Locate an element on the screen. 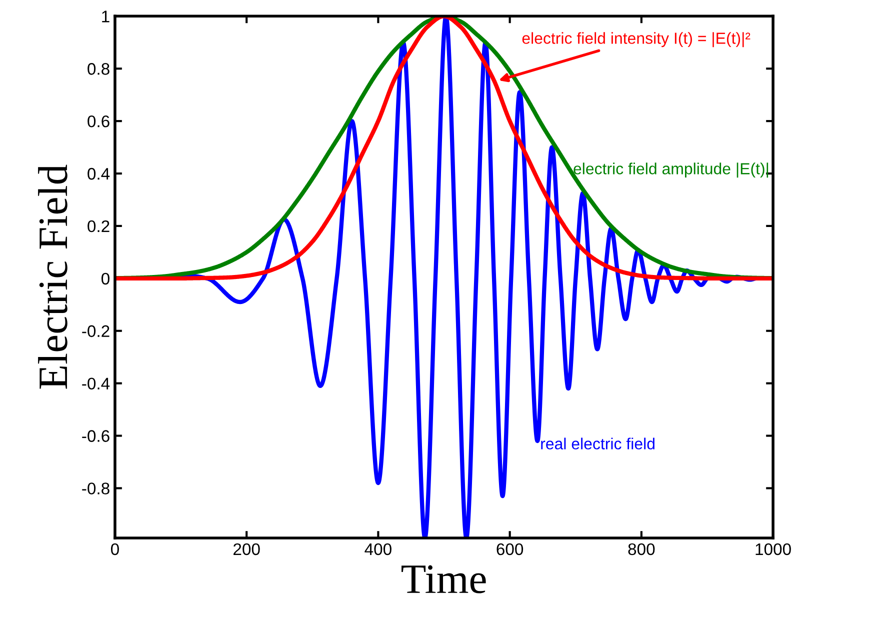  x-tick-label: 800 is located at coordinates (641, 549).